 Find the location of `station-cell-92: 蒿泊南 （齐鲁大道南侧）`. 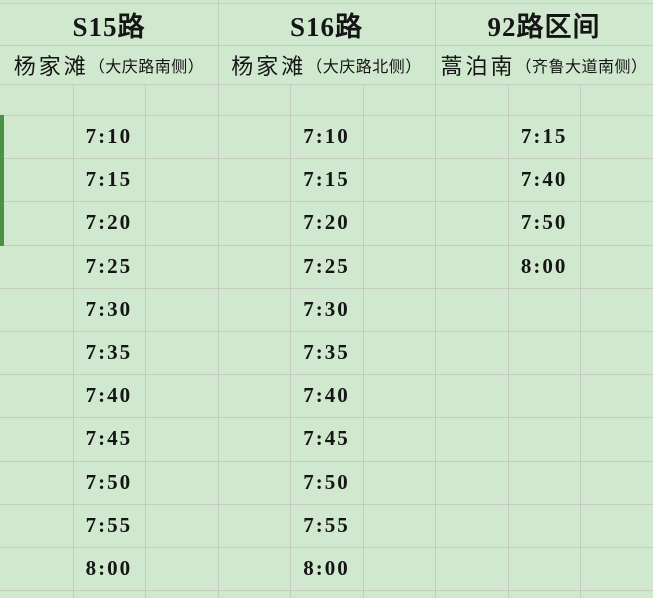

station-cell-92: 蒿泊南 （齐鲁大道南侧） is located at coordinates (544, 64).